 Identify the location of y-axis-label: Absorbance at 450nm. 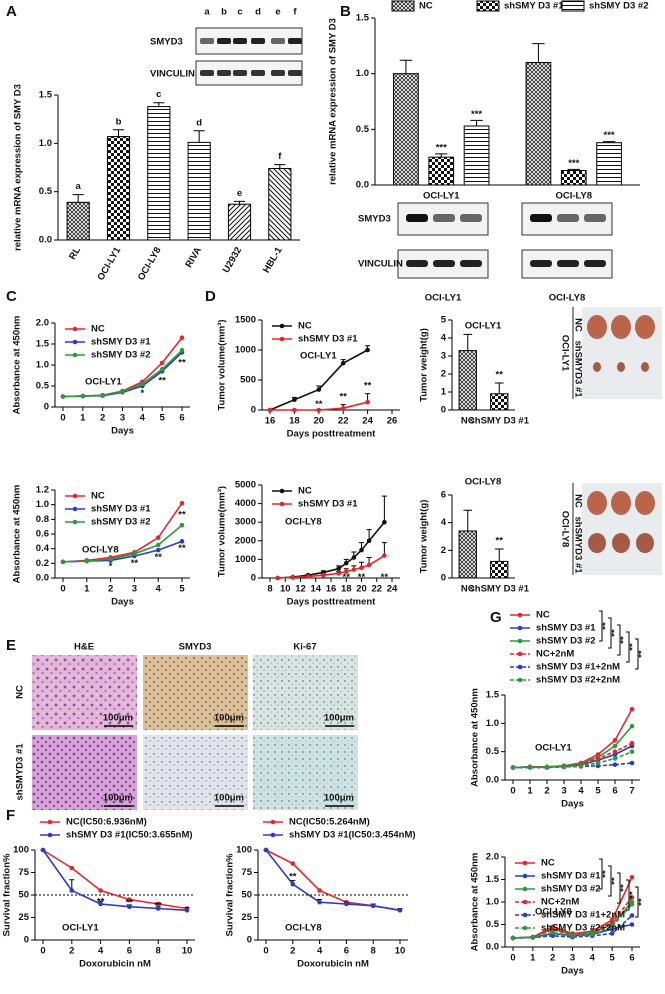
(17, 534).